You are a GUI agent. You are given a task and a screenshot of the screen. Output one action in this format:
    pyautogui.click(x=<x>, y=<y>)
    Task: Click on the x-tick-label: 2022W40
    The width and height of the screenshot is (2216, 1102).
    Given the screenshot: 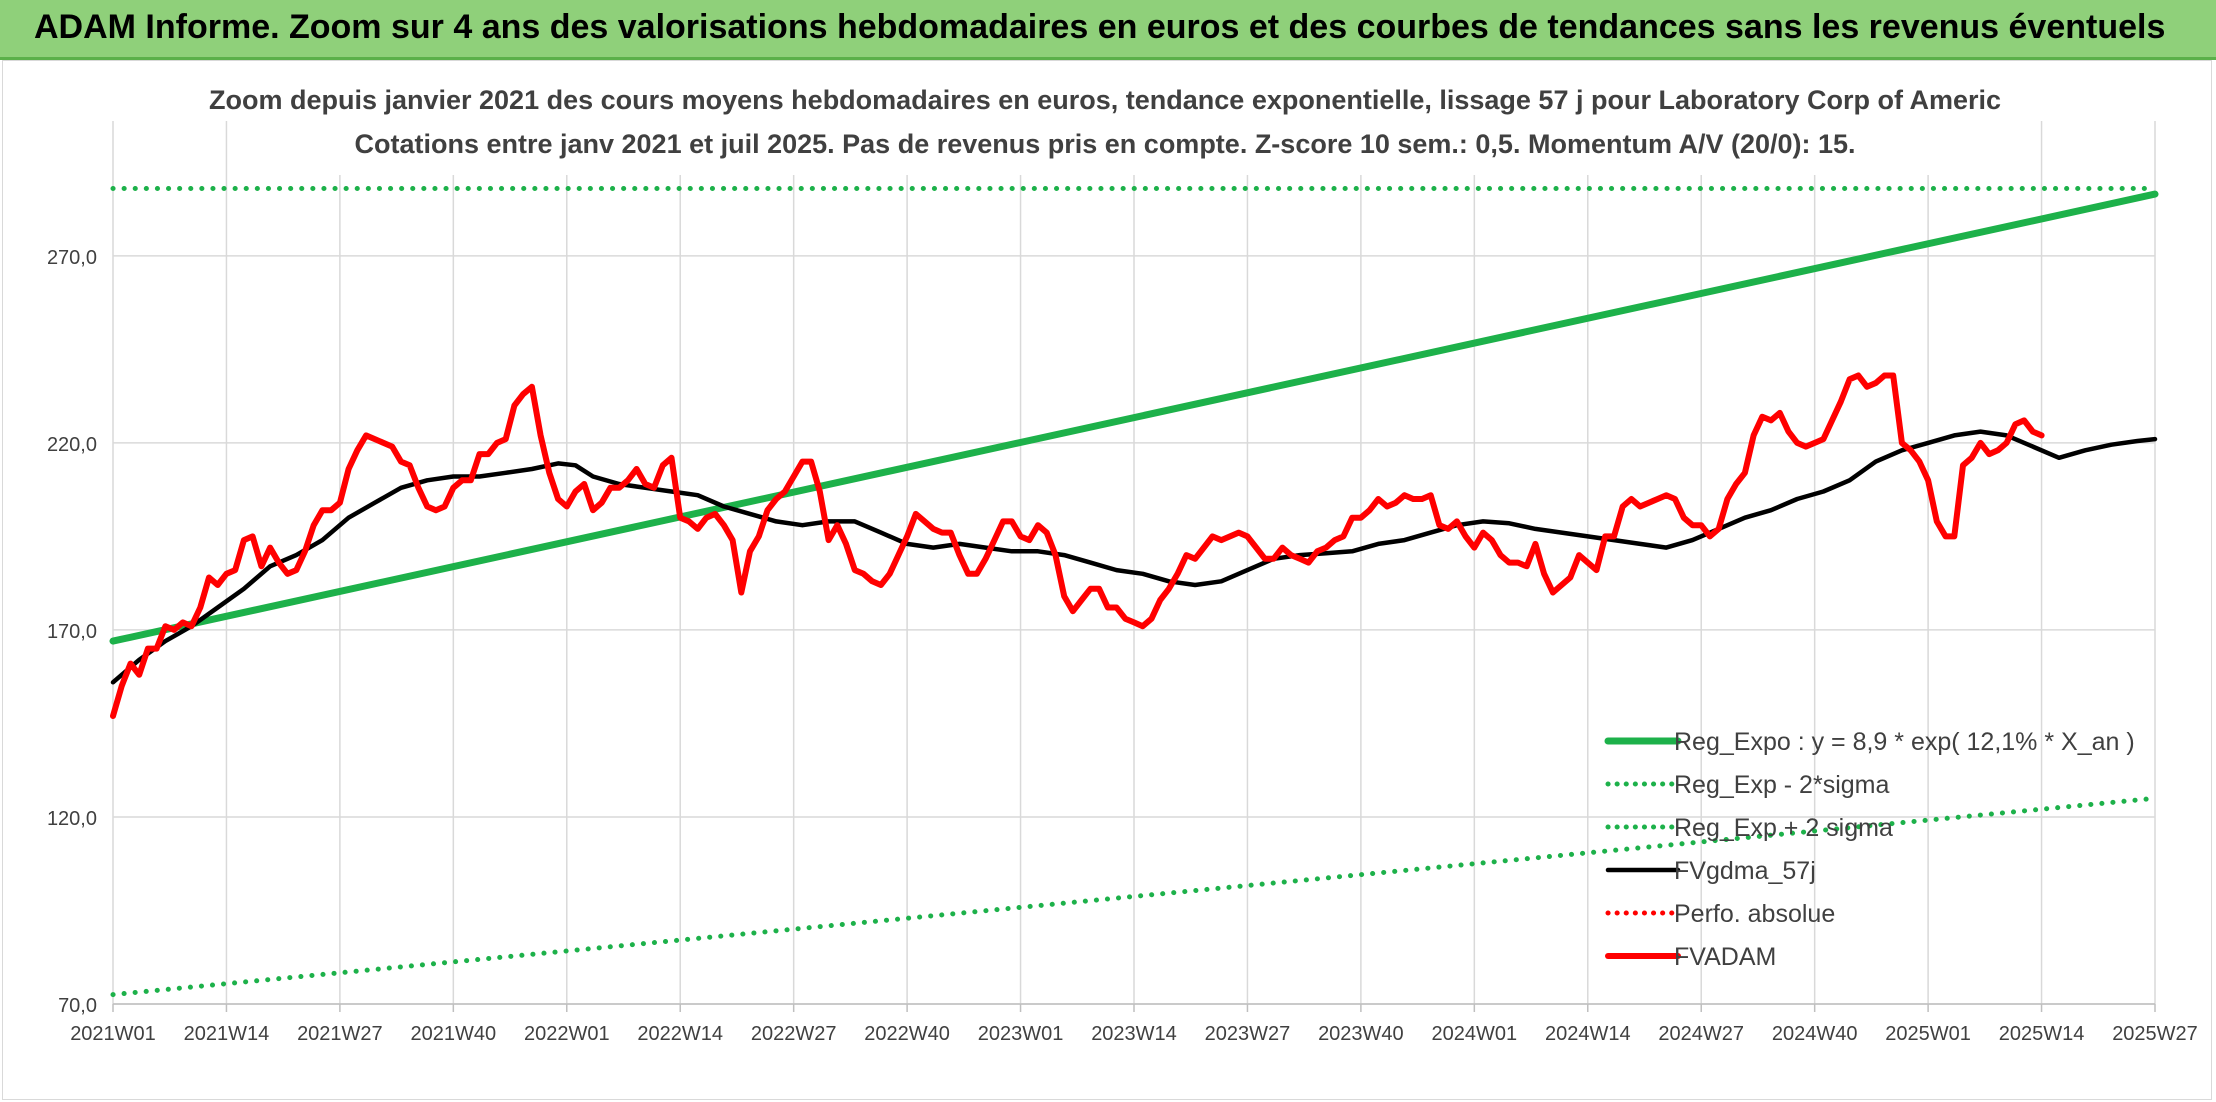 What is the action you would take?
    pyautogui.click(x=907, y=1034)
    